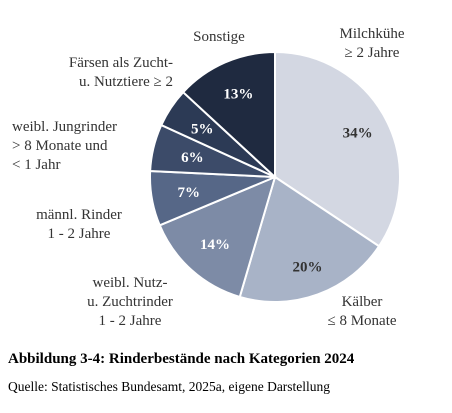  Describe the element at coordinates (64, 146) in the screenshot. I see `slice-category-label: weibl. Jungrinder > 8 Monate und < 1 Jahr` at that location.